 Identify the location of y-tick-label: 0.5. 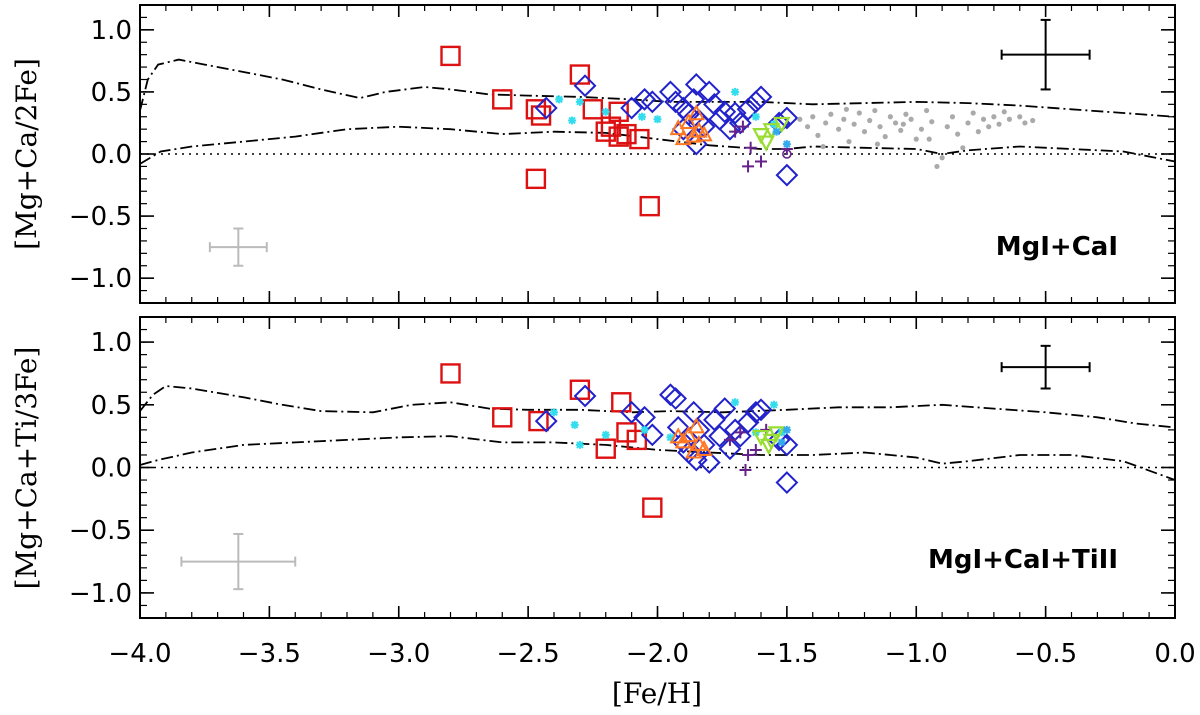
(111, 93).